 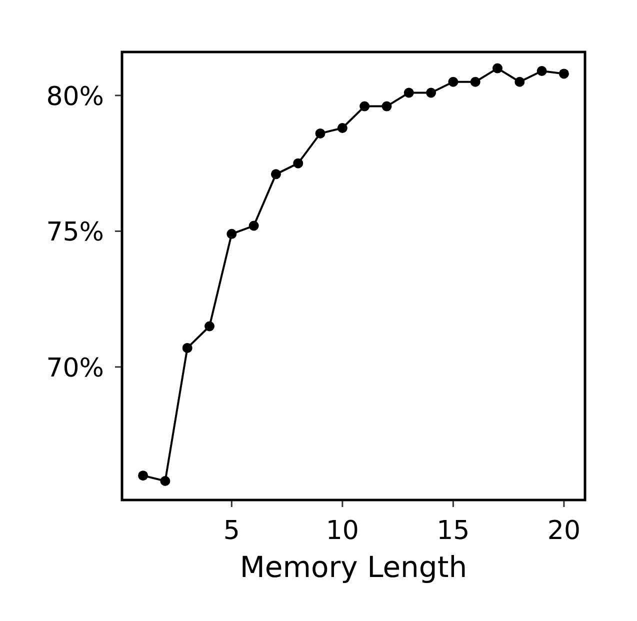 I want to click on x-tick-label: 15, so click(x=453, y=531).